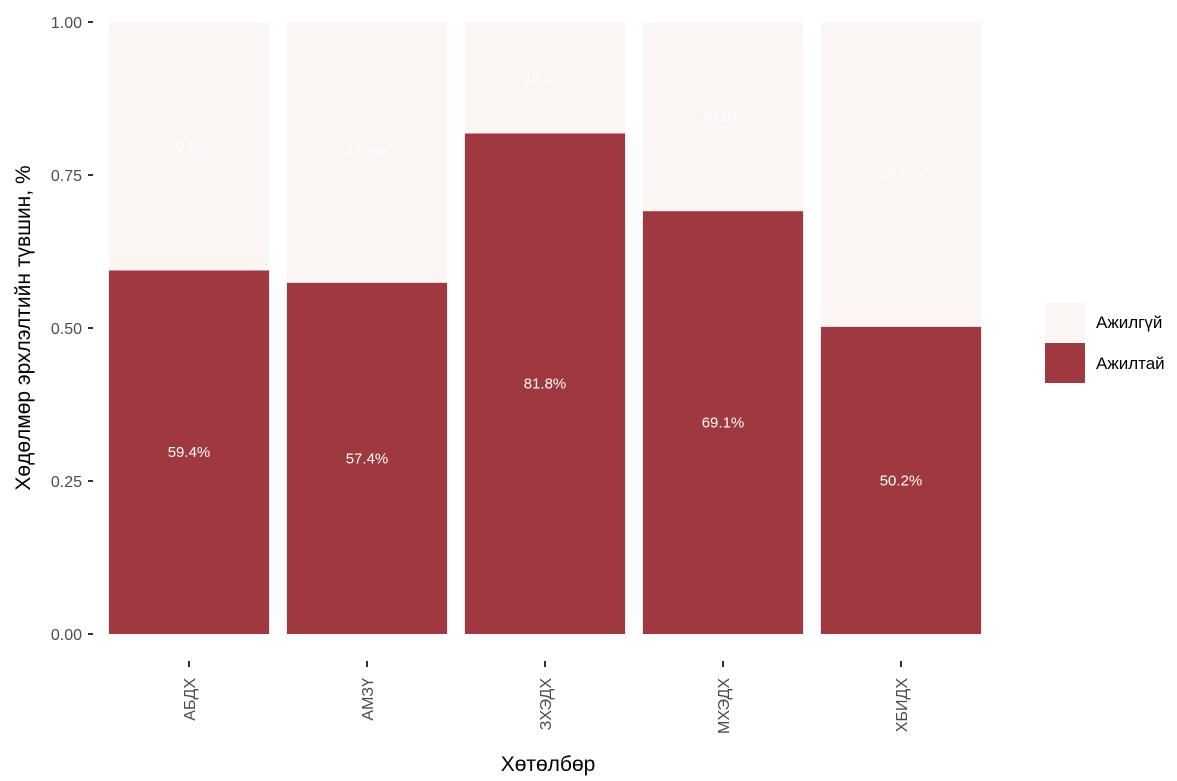  I want to click on x-axis: АБДХ АМЗҮ ЗХЭДХ МХЭДХ ХБИДХ, so click(546, 697).